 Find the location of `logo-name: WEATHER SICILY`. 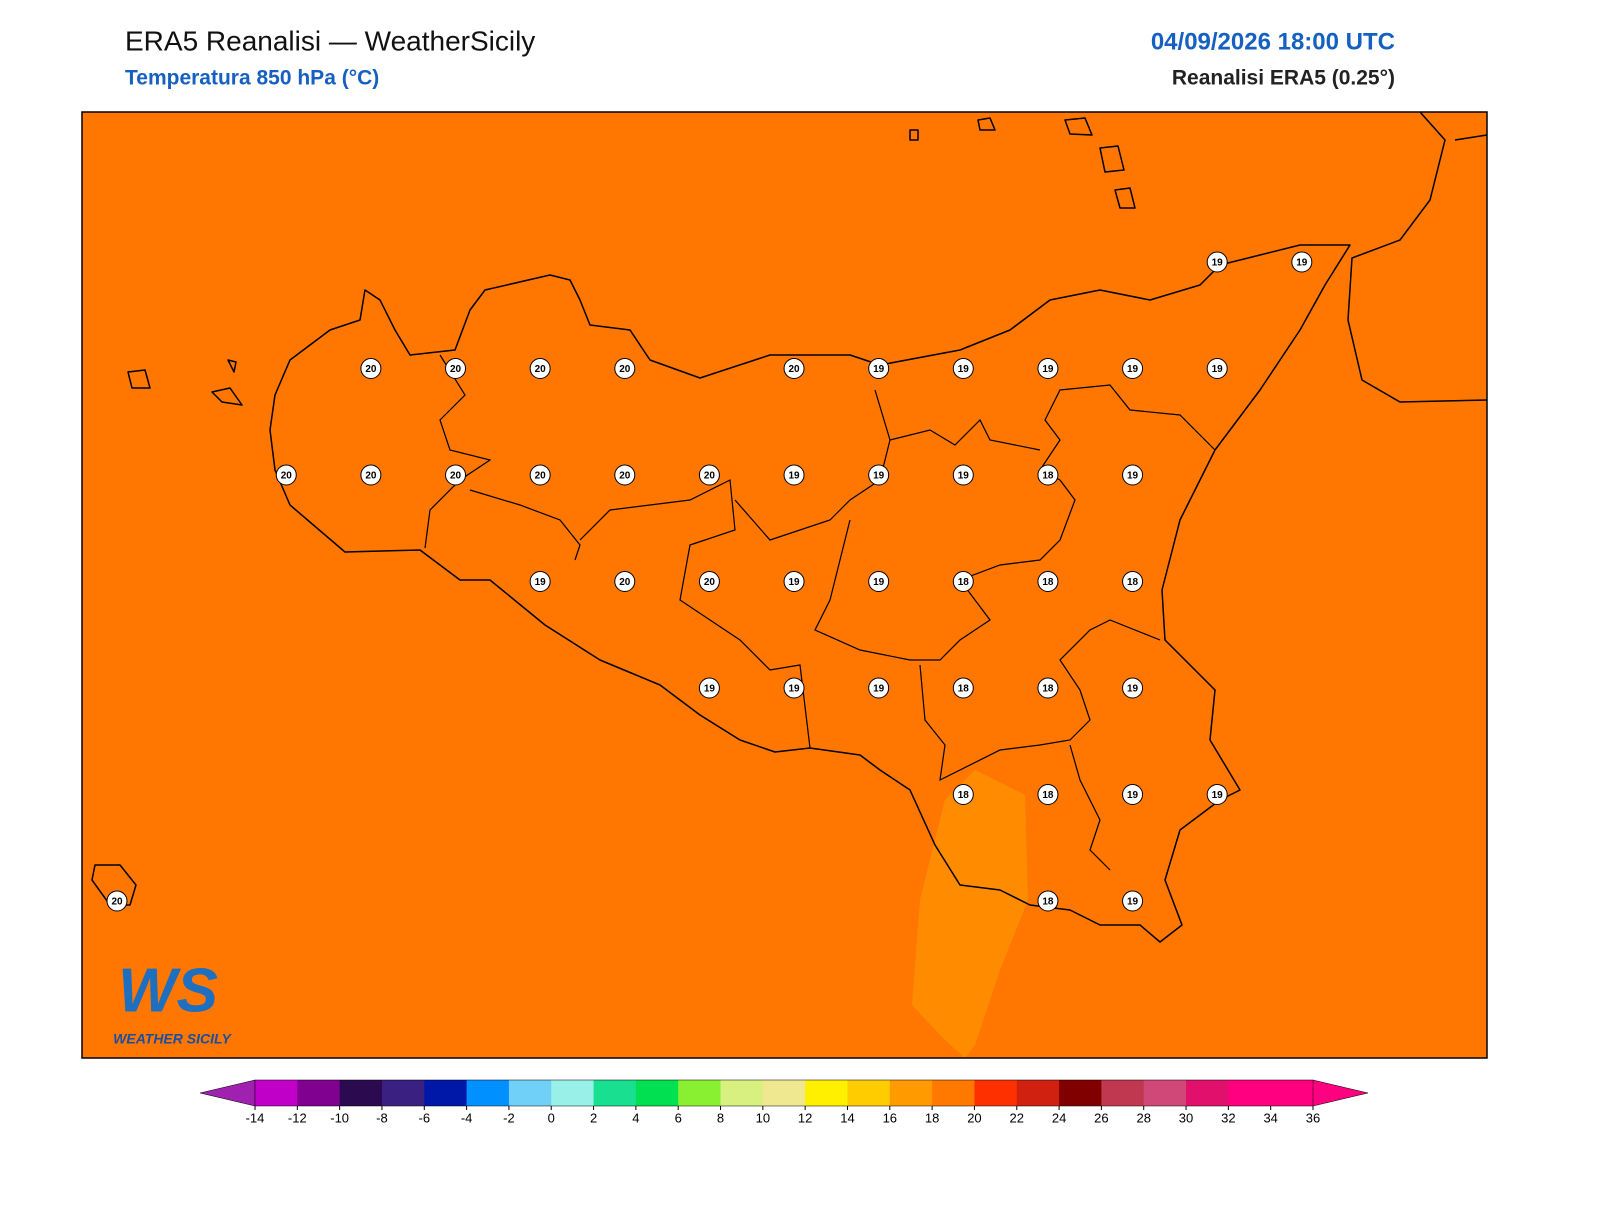

logo-name: WEATHER SICILY is located at coordinates (172, 1039).